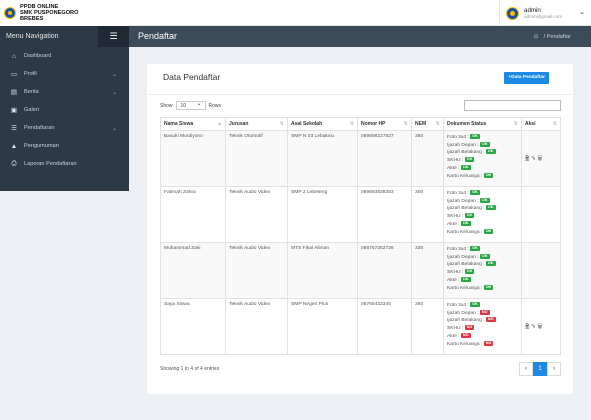 This screenshot has width=591, height=420. I want to click on status-badge: NO, so click(484, 312).